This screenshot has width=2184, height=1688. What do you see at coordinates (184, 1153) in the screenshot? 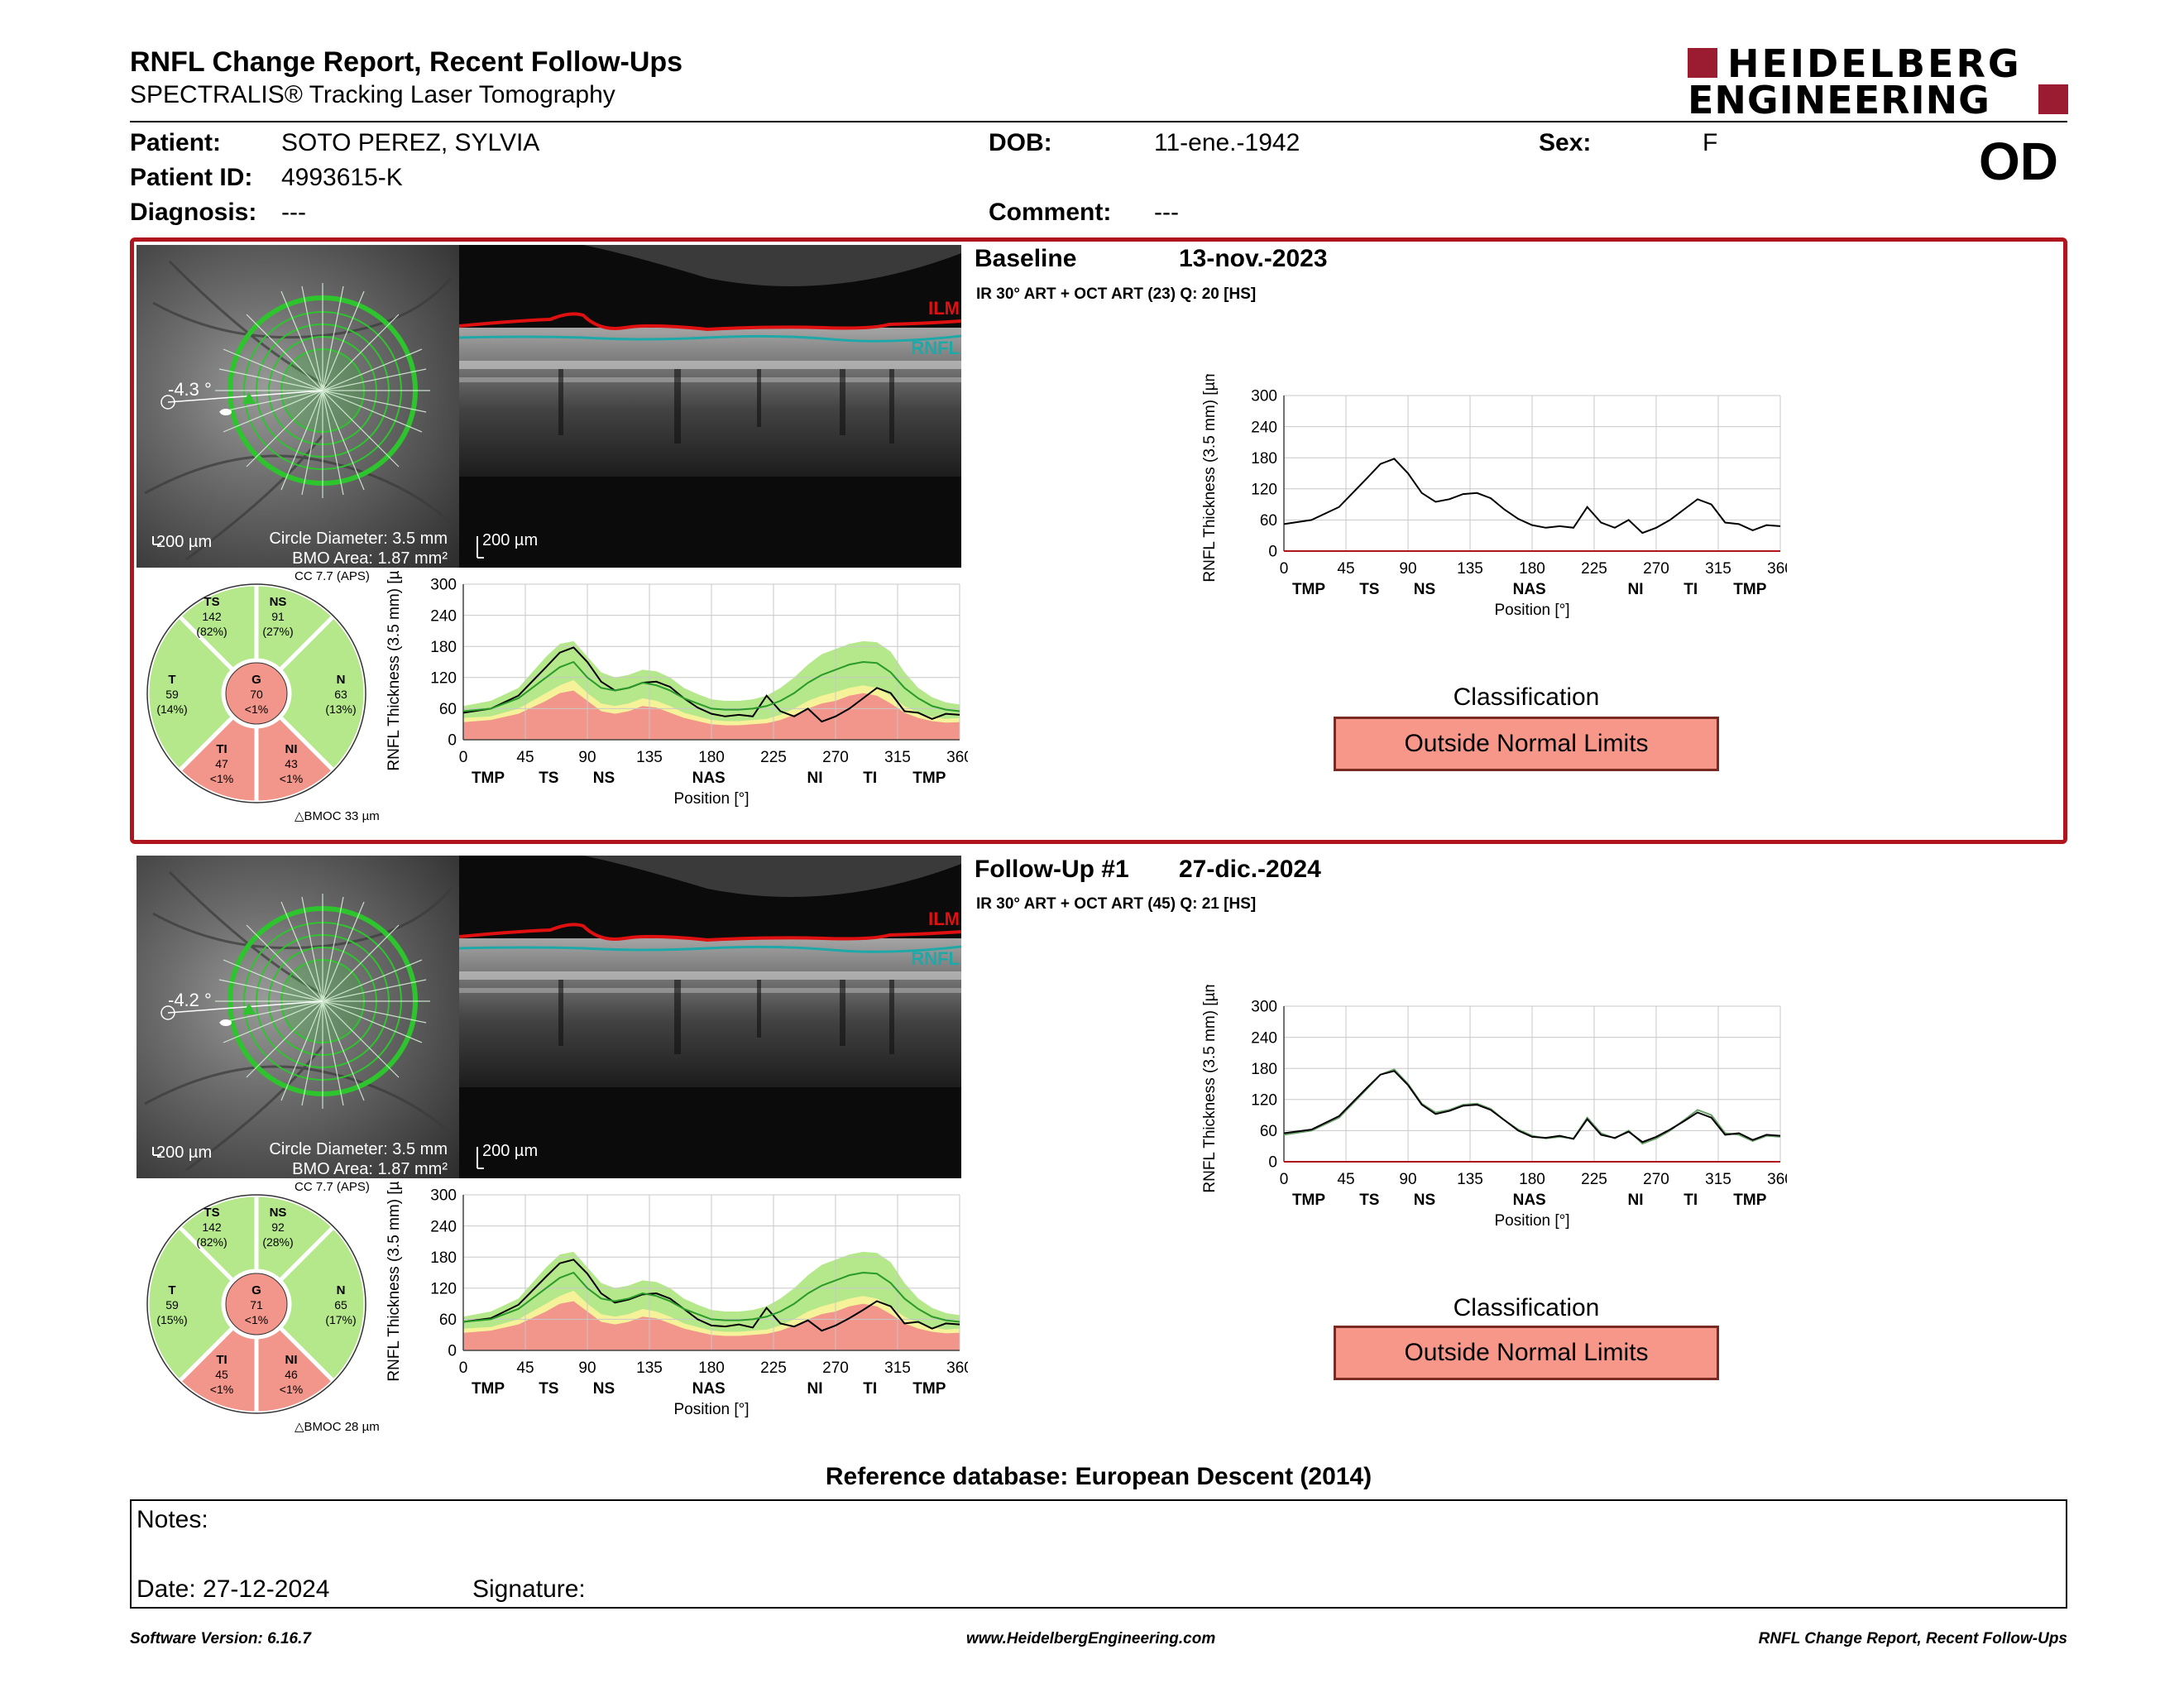
I see `followup-fundus-scale: 200 µm` at bounding box center [184, 1153].